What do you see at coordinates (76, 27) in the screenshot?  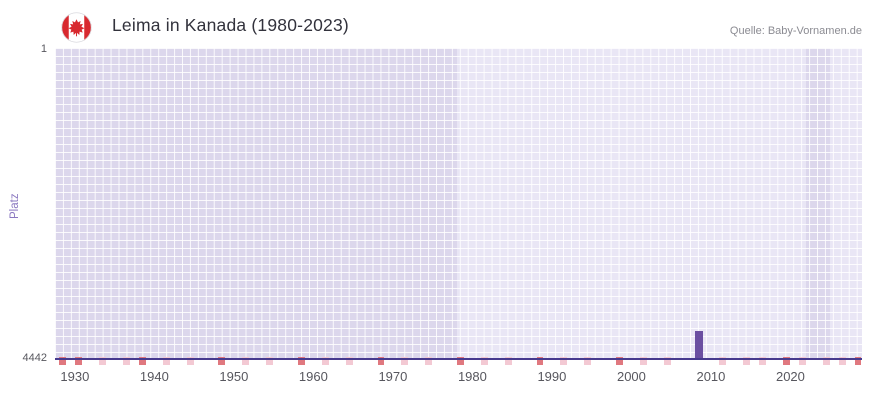 I see `canada-flag-icon` at bounding box center [76, 27].